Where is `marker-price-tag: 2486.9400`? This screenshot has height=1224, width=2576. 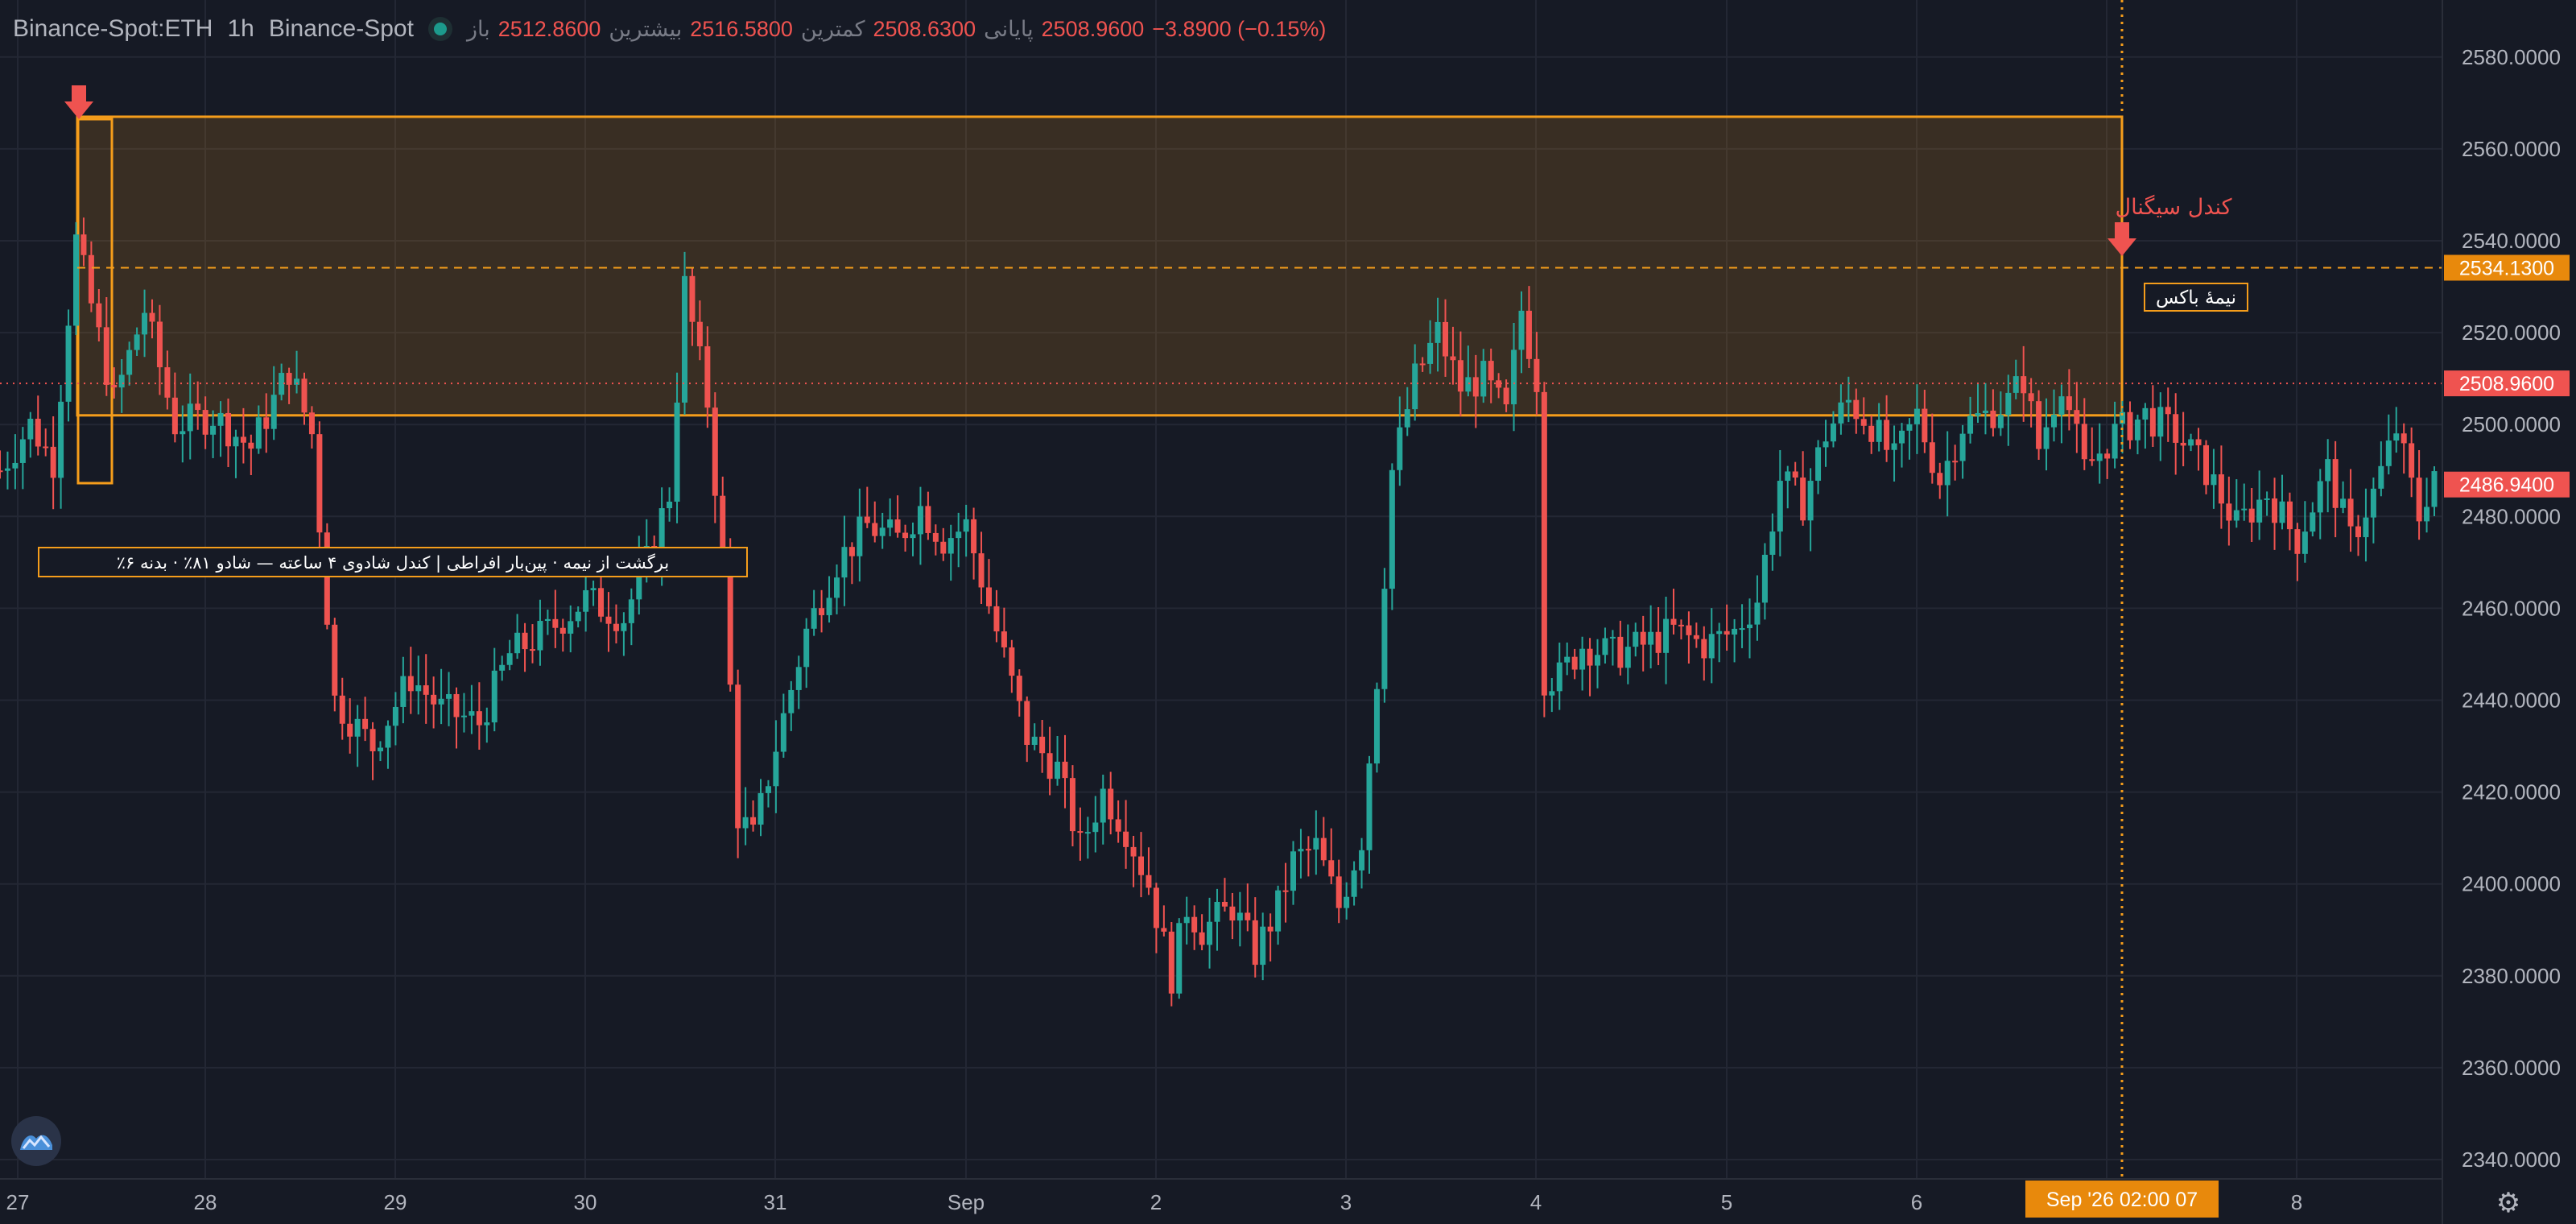
marker-price-tag: 2486.9400 is located at coordinates (2506, 485).